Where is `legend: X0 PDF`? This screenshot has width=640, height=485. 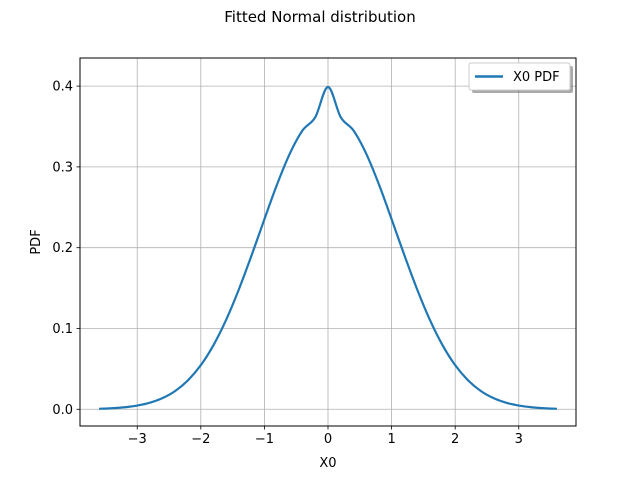
legend: X0 PDF is located at coordinates (520, 77).